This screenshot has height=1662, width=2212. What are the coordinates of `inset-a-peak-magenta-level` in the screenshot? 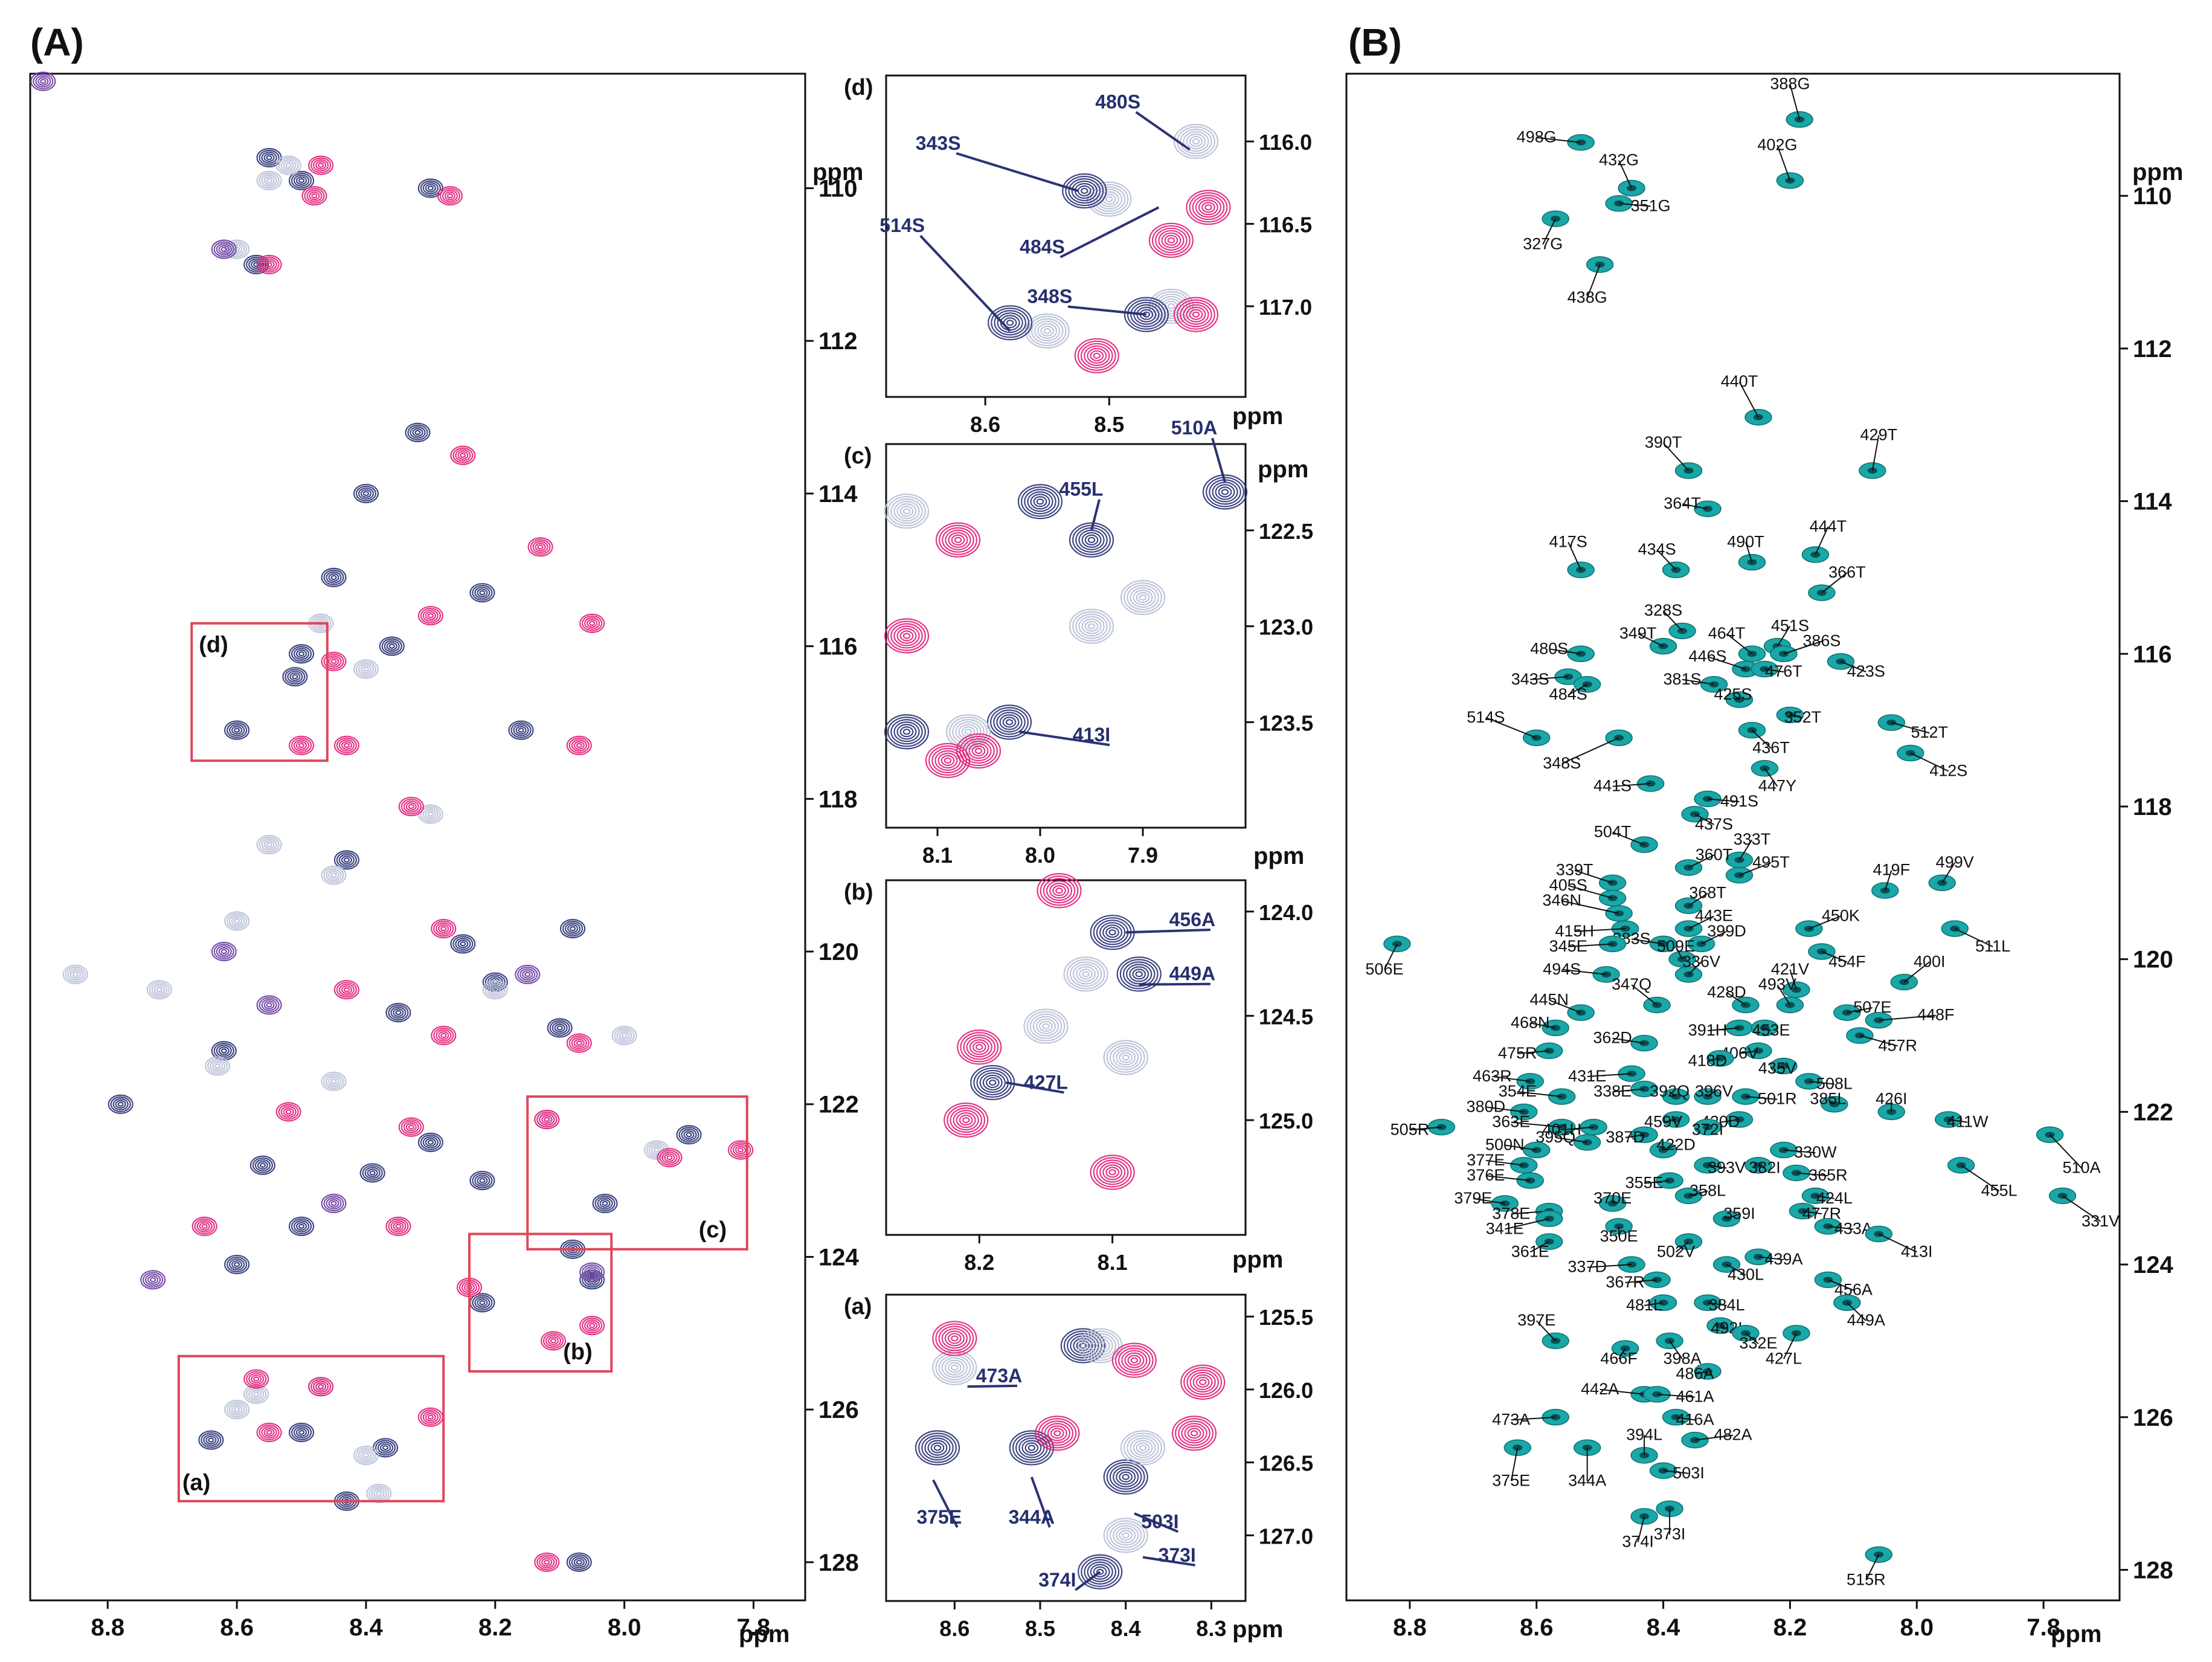 It's located at (1202, 1382).